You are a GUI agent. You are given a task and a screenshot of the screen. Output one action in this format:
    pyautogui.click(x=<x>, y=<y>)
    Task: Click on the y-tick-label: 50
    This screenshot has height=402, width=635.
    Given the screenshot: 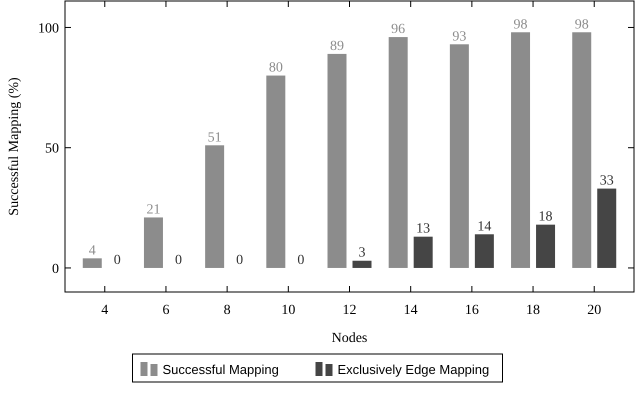 What is the action you would take?
    pyautogui.click(x=52, y=149)
    